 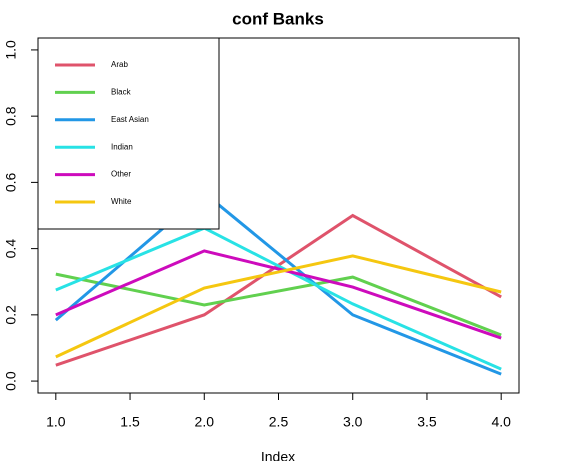 What do you see at coordinates (119, 64) in the screenshot?
I see `legend-label: Arab` at bounding box center [119, 64].